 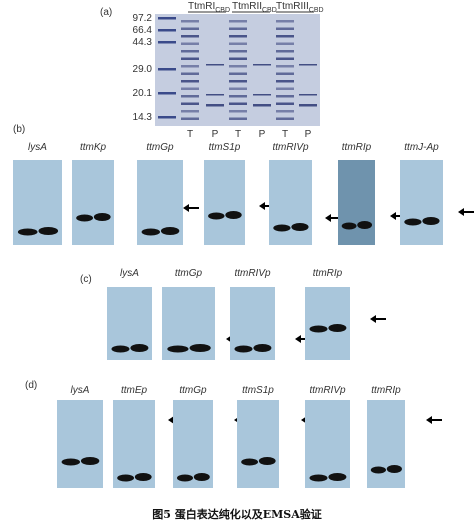 What do you see at coordinates (143, 30) in the screenshot?
I see `marker-label: 66.4` at bounding box center [143, 30].